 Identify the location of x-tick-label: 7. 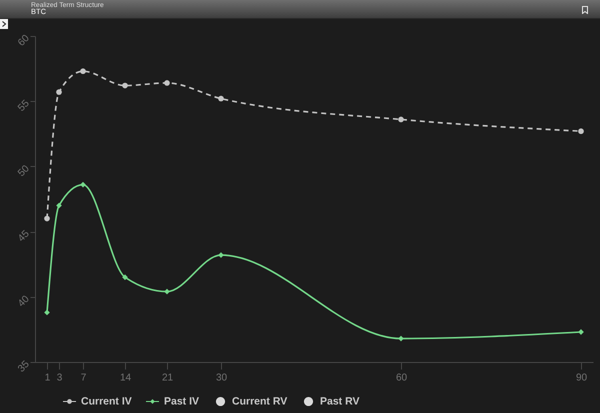
(83, 378).